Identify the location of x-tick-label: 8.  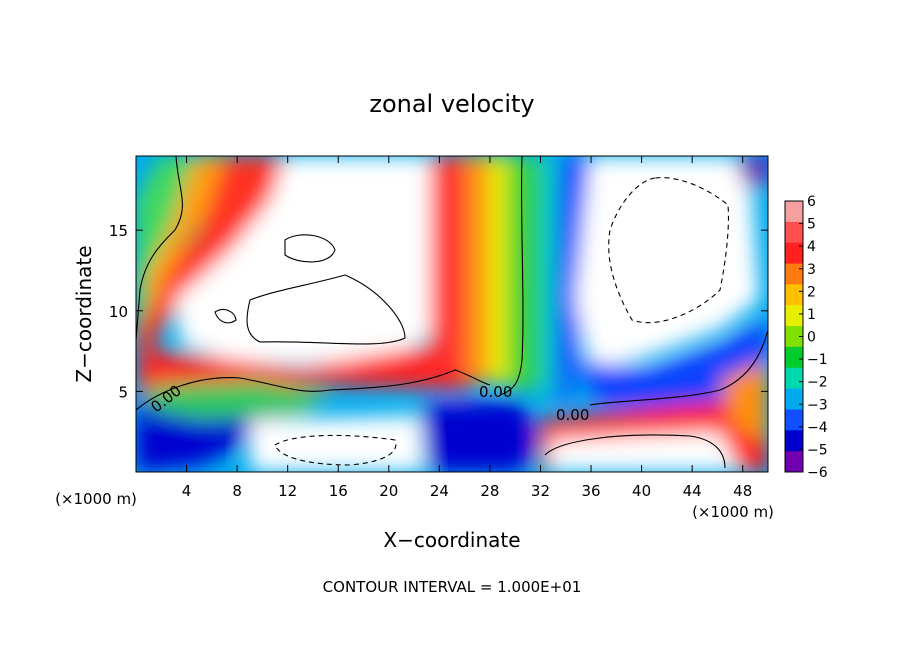
(237, 491).